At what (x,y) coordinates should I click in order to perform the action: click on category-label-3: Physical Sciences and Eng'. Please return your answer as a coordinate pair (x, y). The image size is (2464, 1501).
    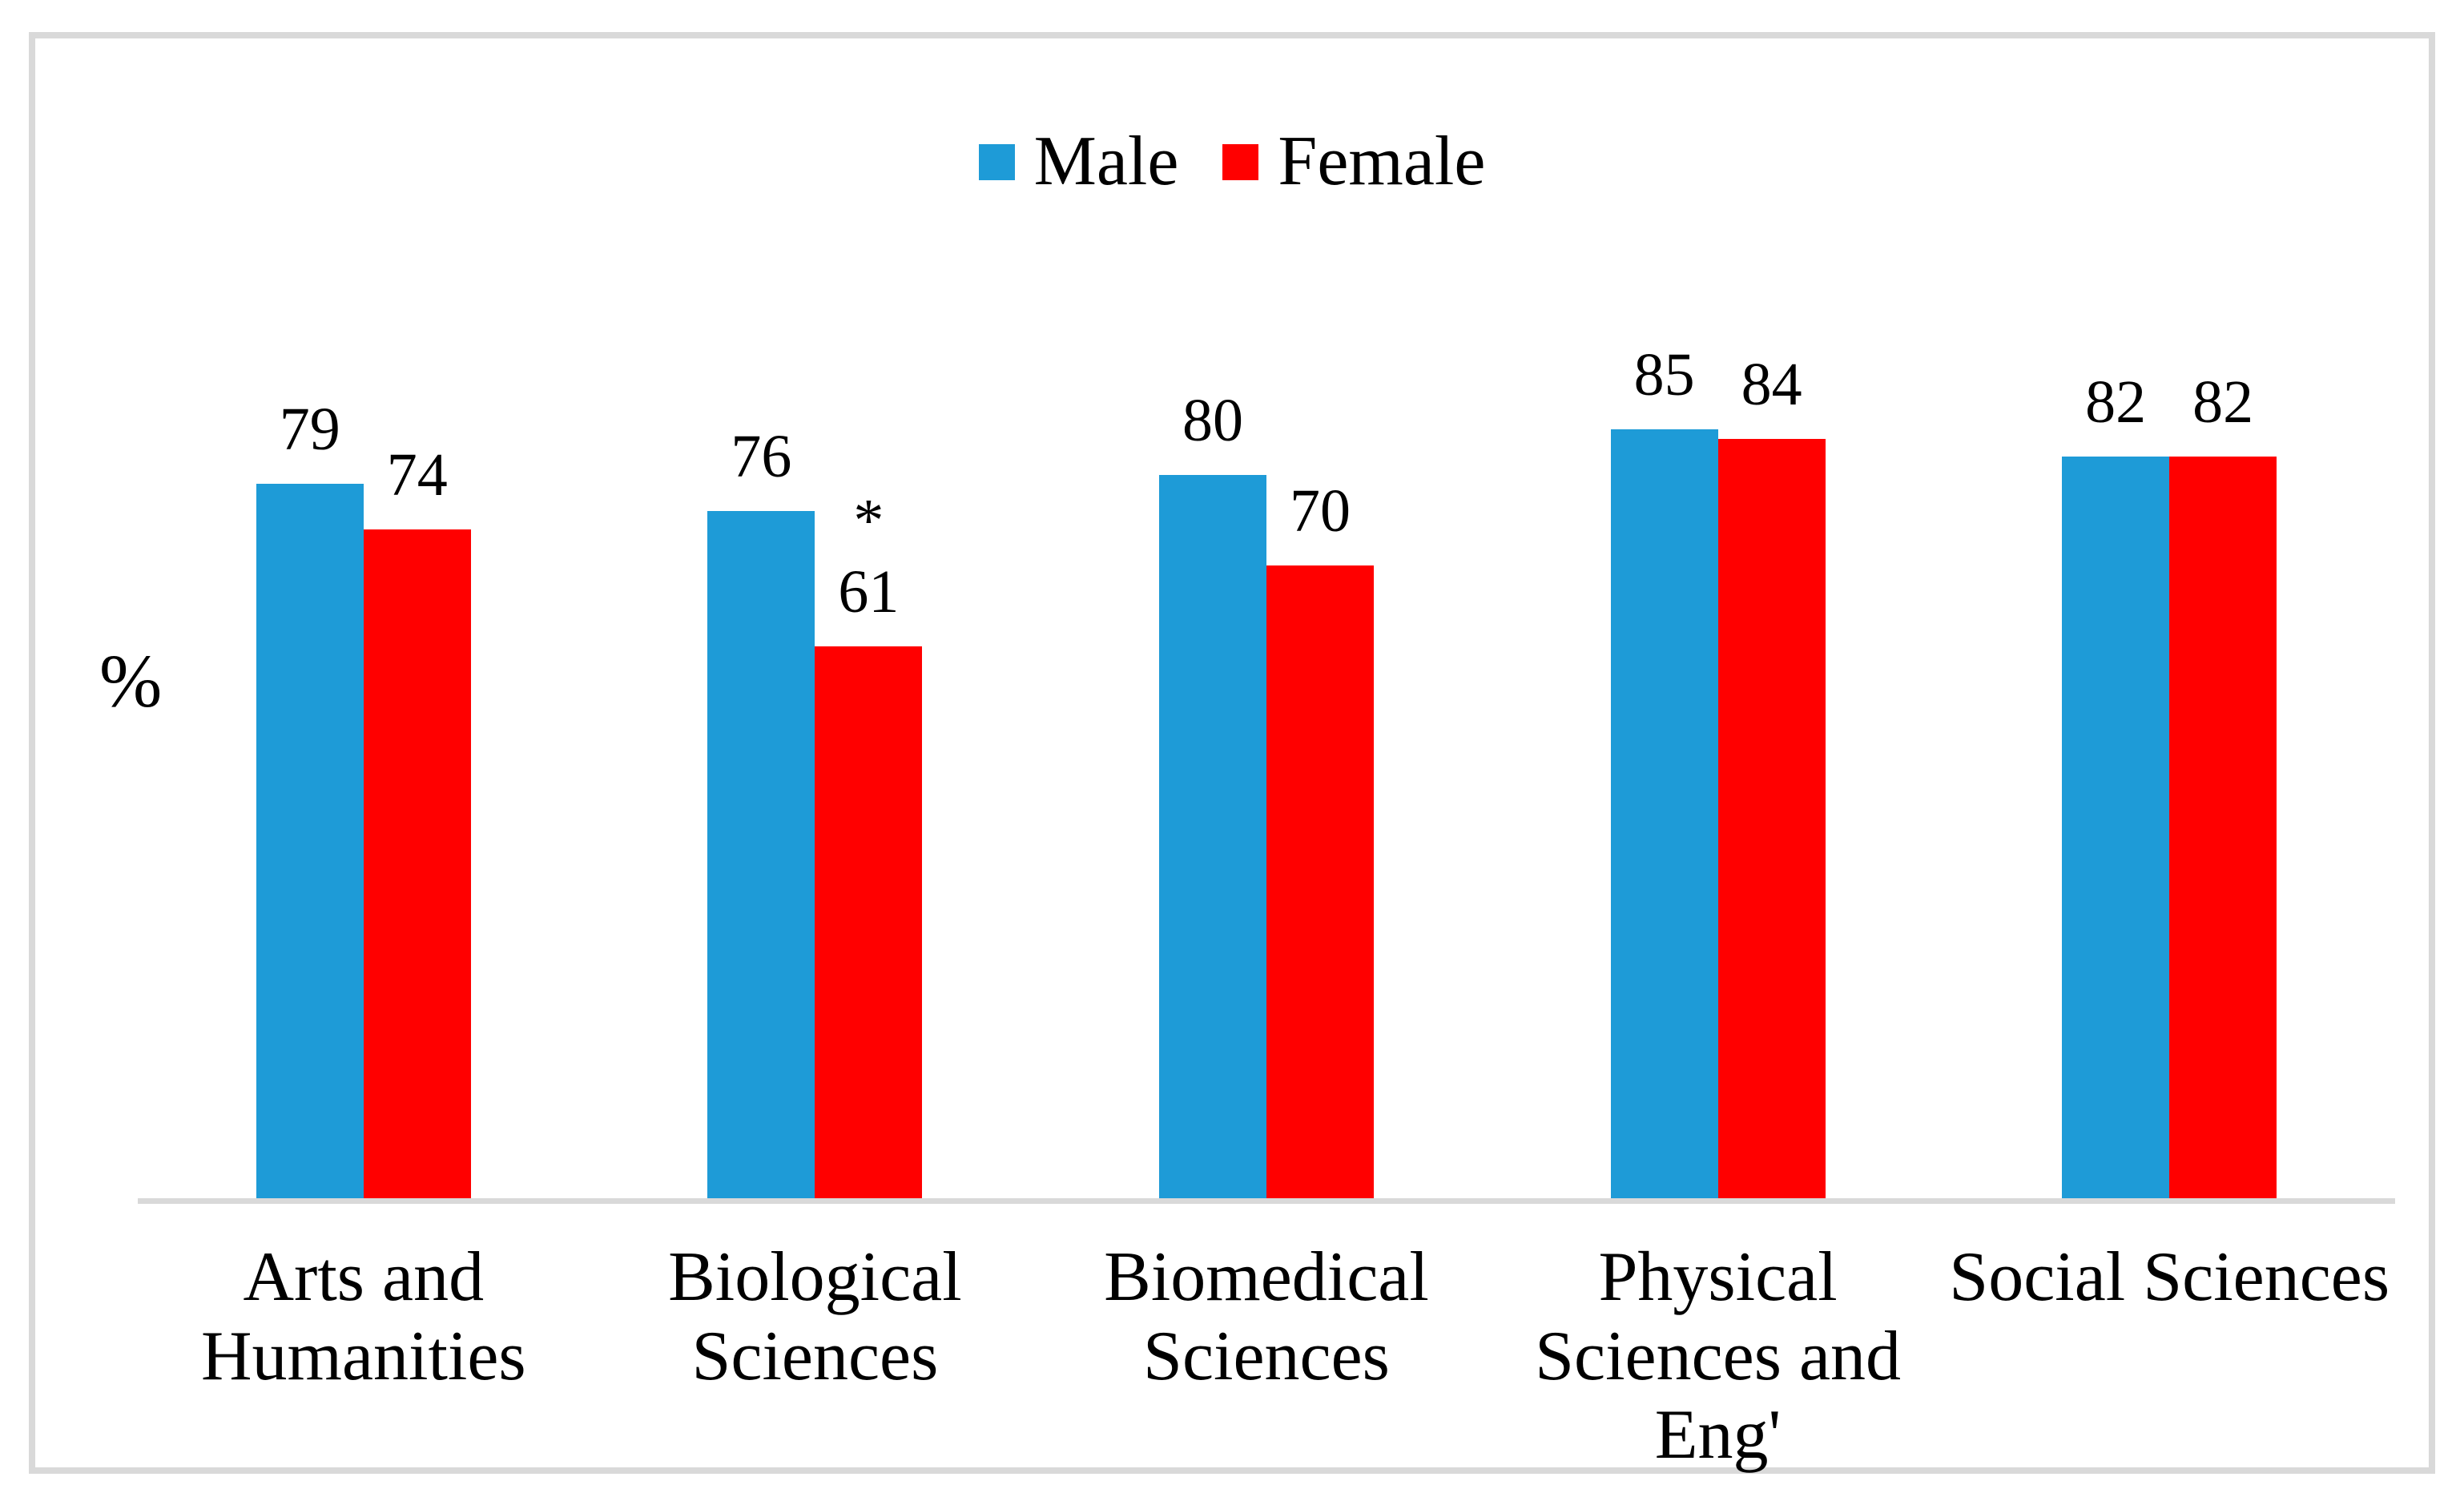
    Looking at the image, I should click on (1718, 1356).